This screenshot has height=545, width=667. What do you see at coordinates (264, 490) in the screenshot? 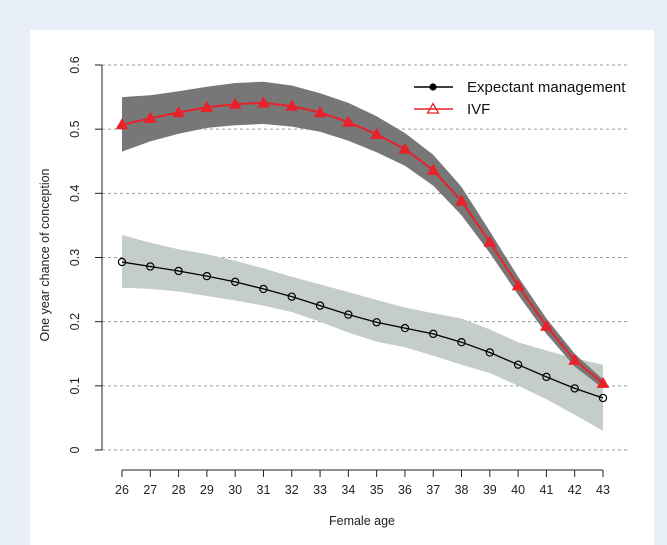
I see `x-tick-label: 31` at bounding box center [264, 490].